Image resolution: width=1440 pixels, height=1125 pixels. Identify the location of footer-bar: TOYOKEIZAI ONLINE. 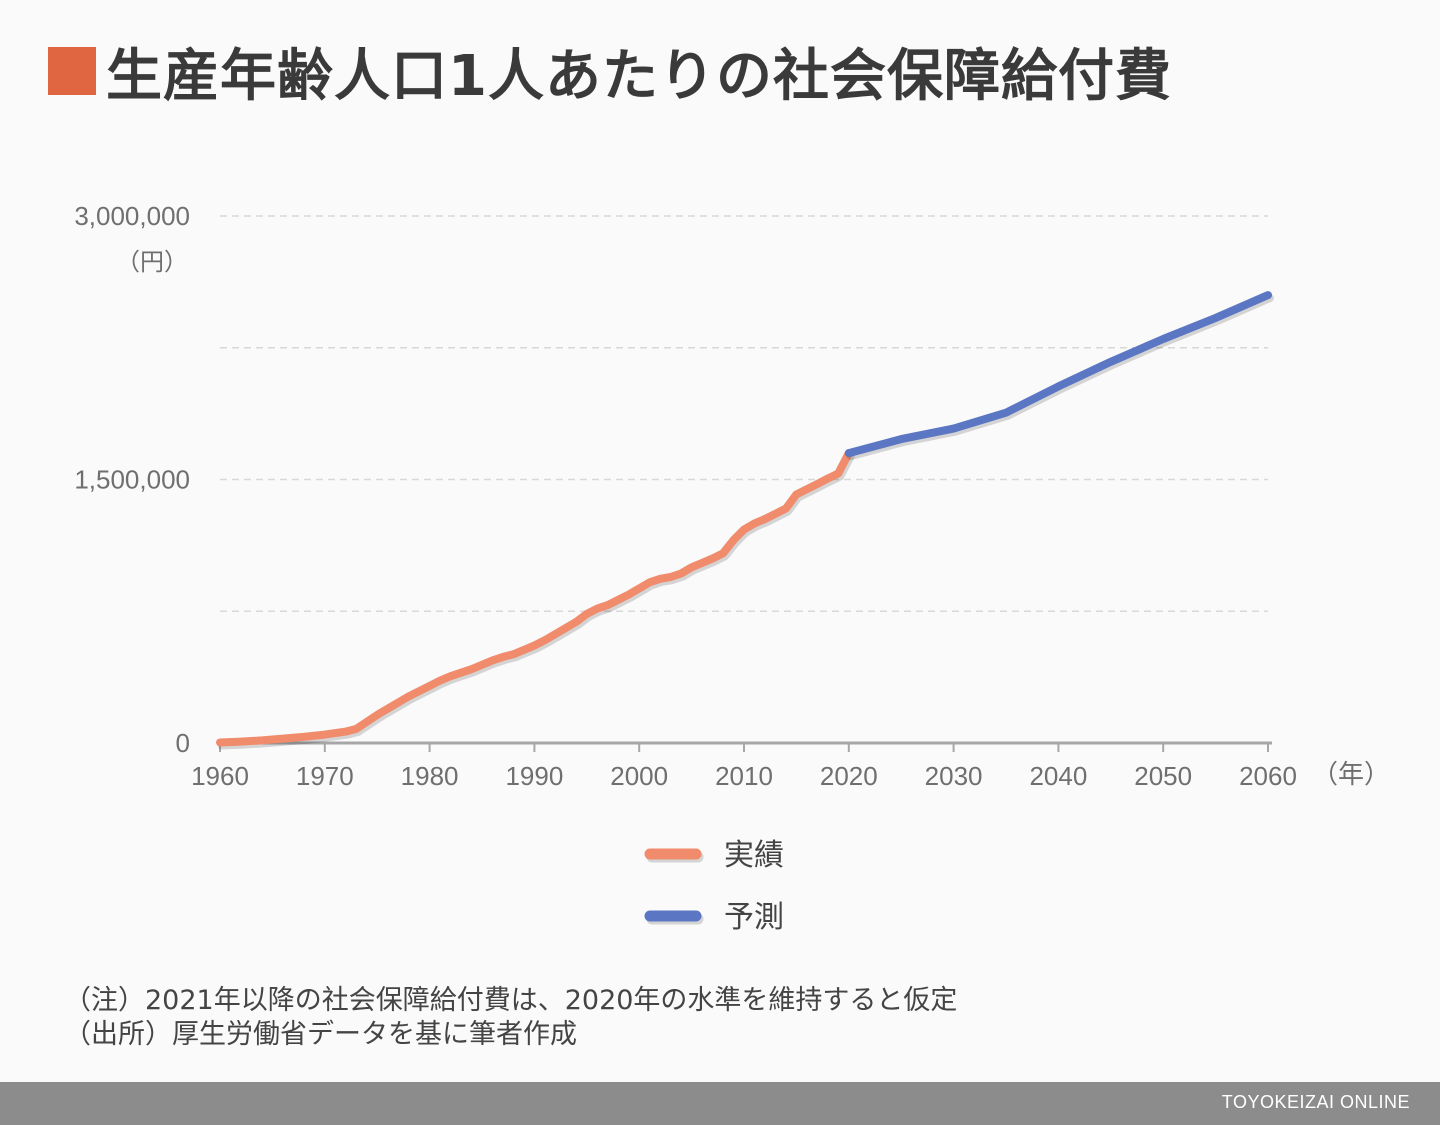
(720, 1103).